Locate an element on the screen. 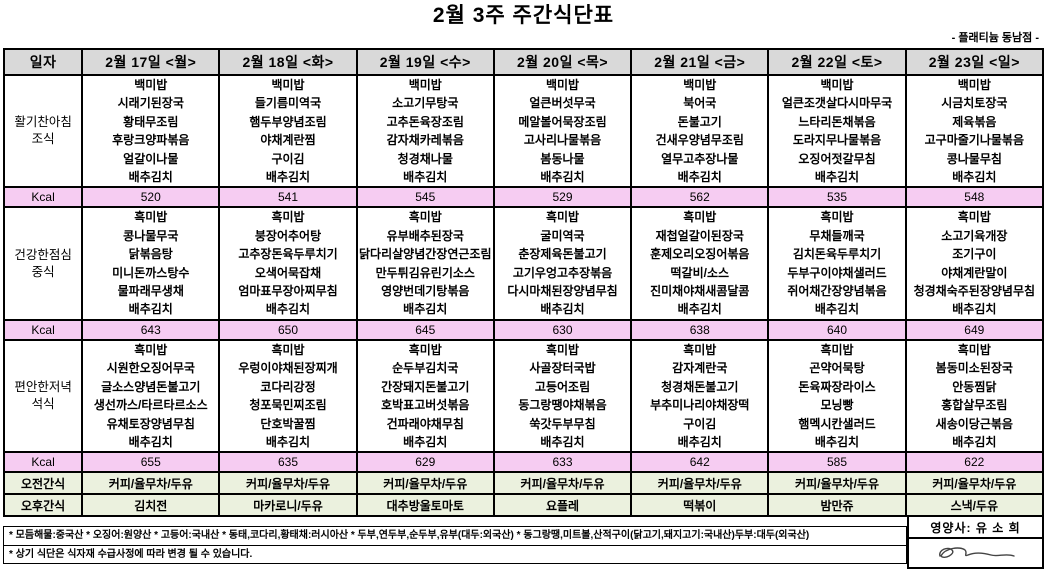  column-header-wed: 2월 19일 <수> is located at coordinates (425, 62).